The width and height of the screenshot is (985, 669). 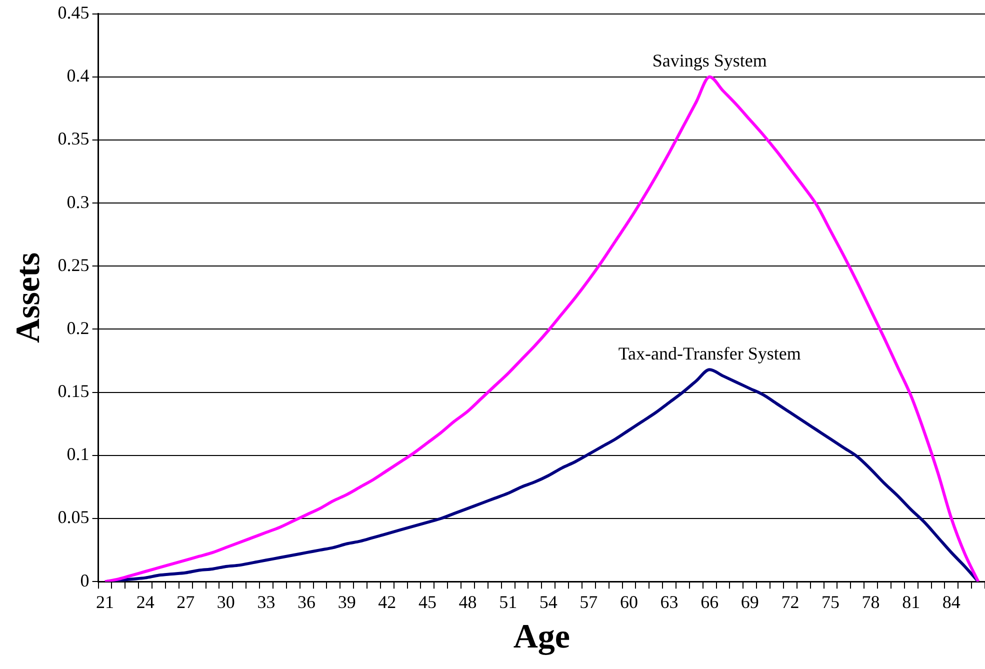 I want to click on x-tick-label: 39, so click(x=347, y=602).